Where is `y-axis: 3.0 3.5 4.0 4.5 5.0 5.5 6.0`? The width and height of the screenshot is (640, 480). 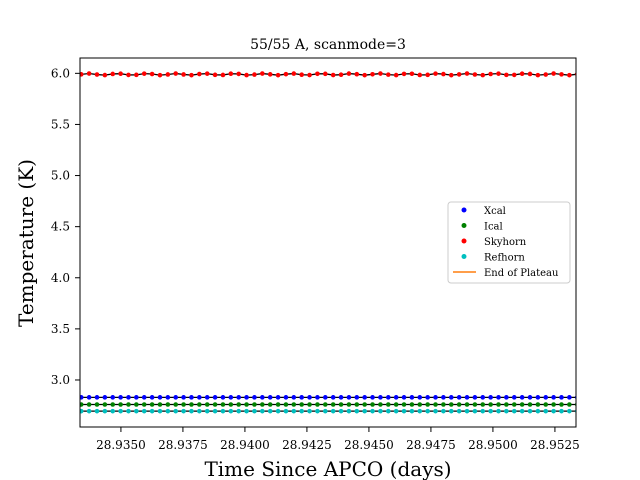
y-axis: 3.0 3.5 4.0 4.5 5.0 5.5 6.0 is located at coordinates (65, 226).